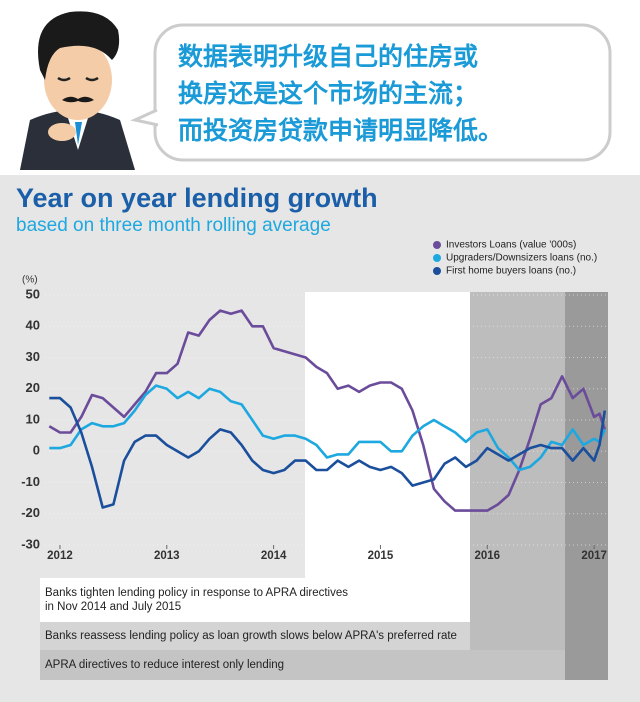 Image resolution: width=640 pixels, height=702 pixels. I want to click on y-tick-label: 20, so click(33, 387).